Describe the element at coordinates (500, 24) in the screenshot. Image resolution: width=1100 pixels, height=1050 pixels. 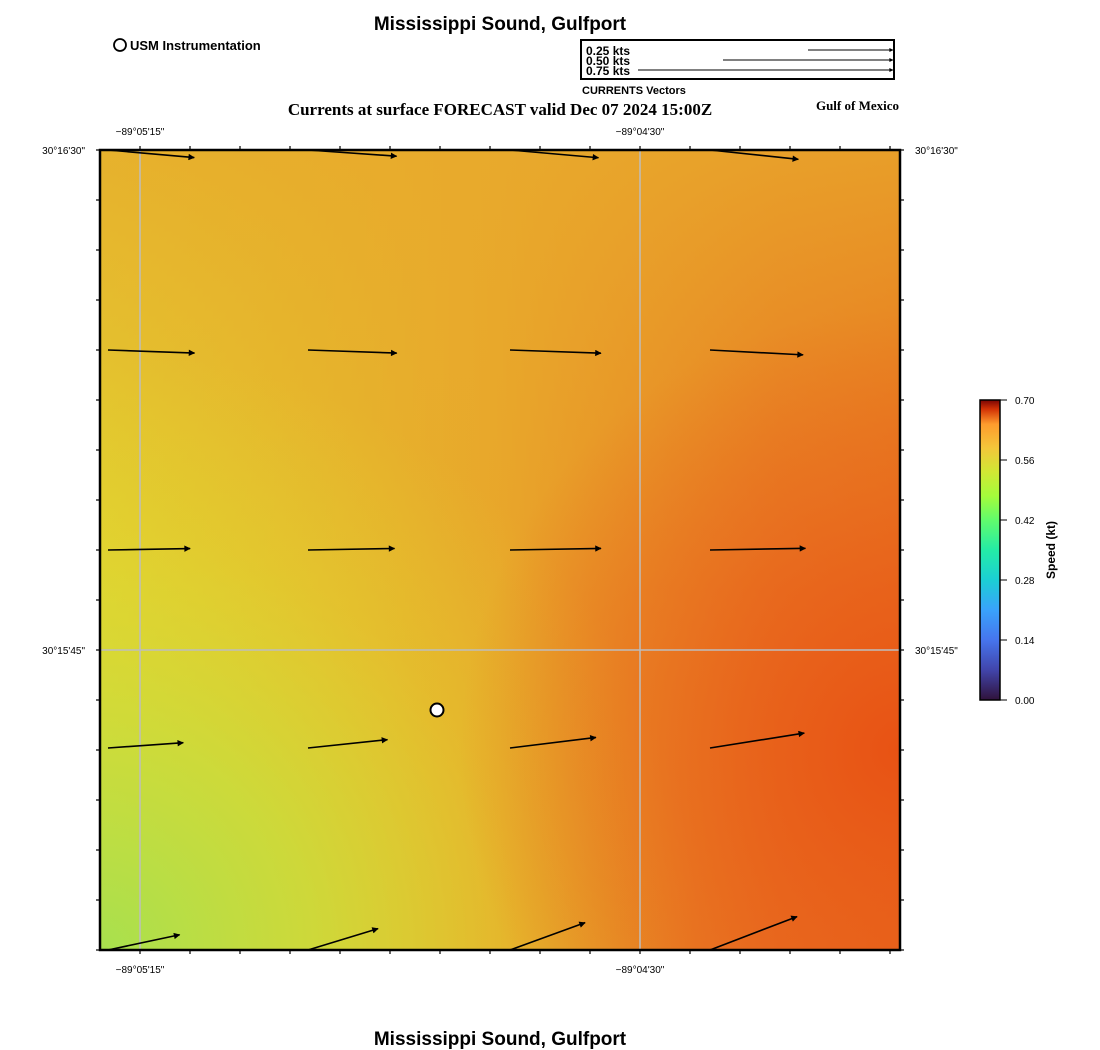
I see `map-title: Mississippi Sound, Gulfport` at that location.